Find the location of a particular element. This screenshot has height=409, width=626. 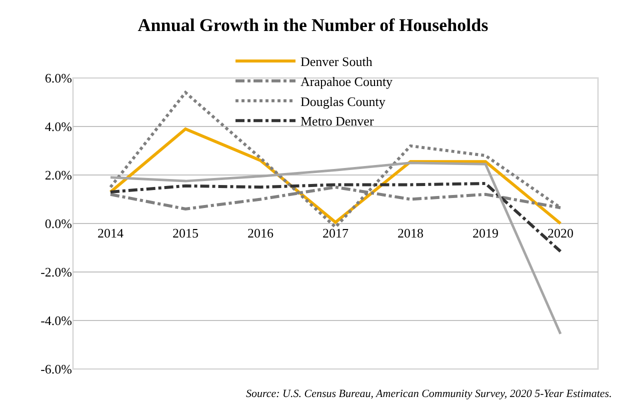

y-tick-label: -2.0% is located at coordinates (56, 272).